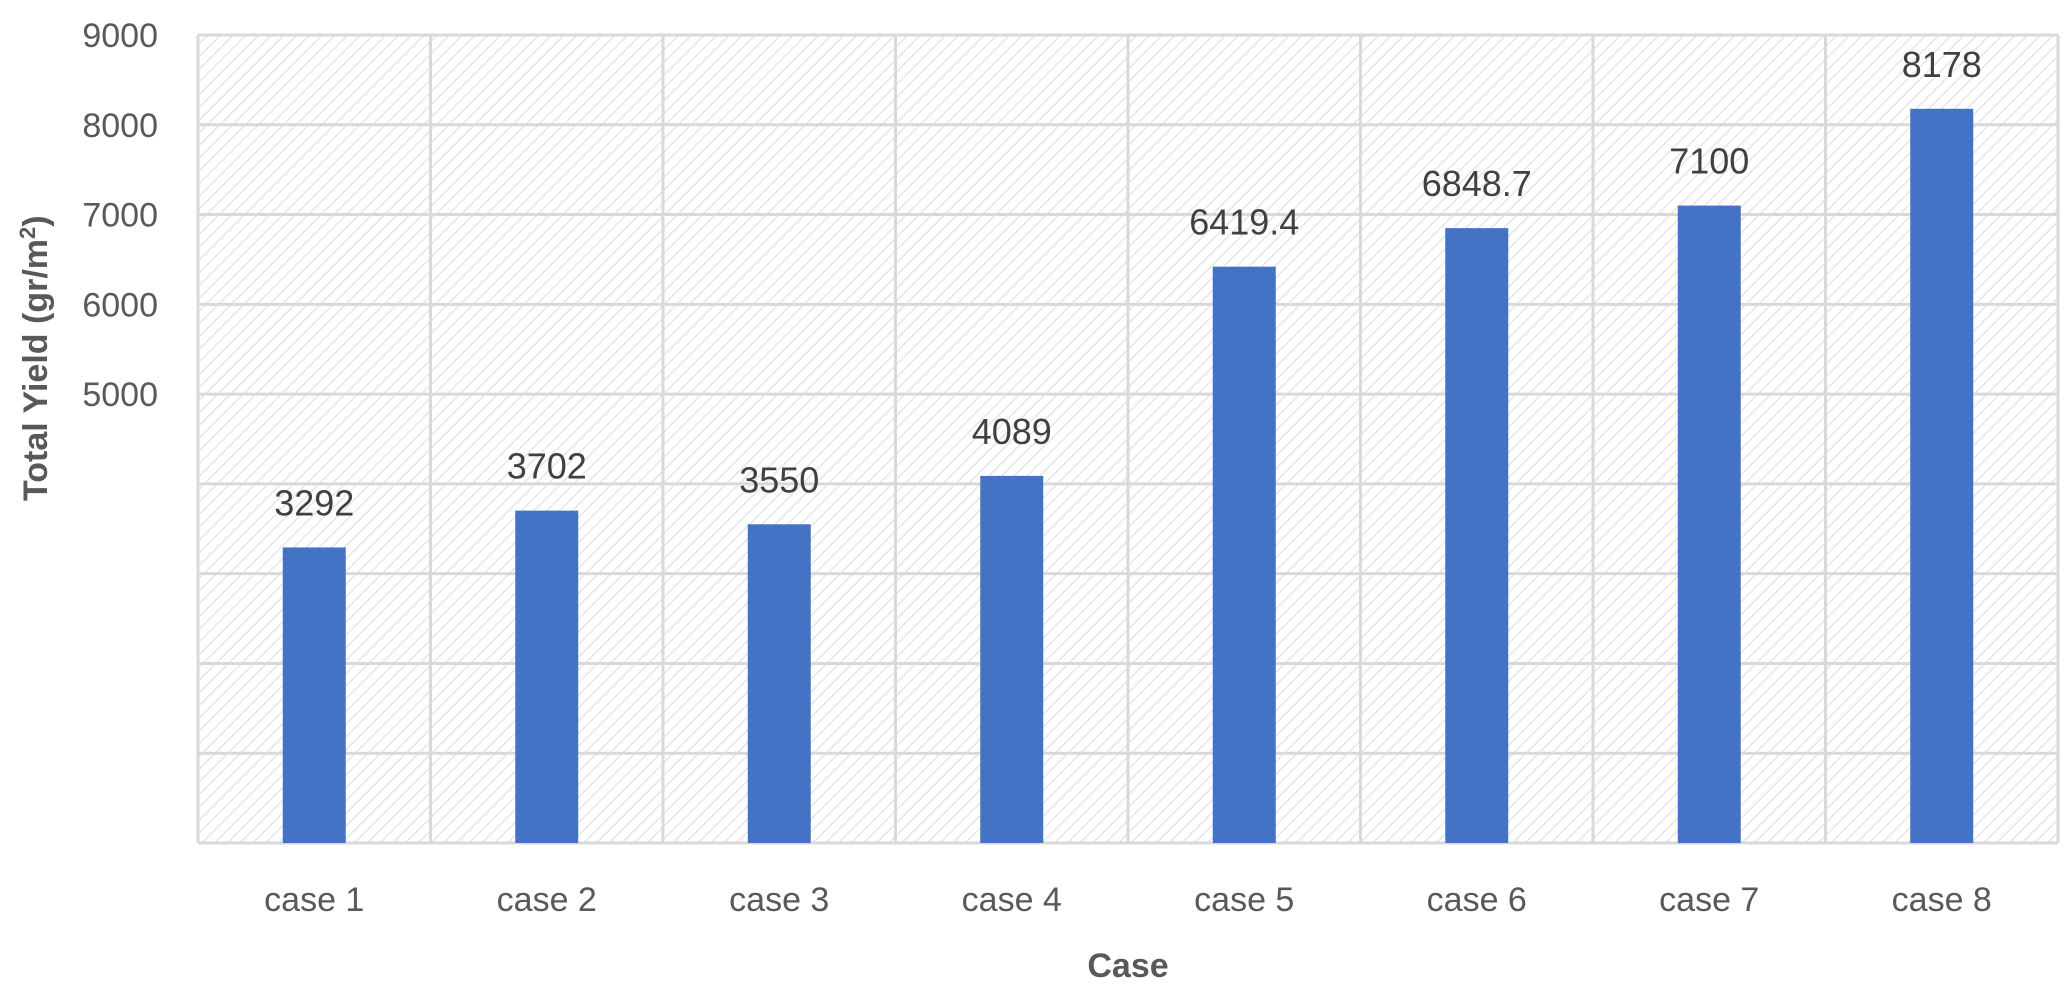  Describe the element at coordinates (1012, 431) in the screenshot. I see `data-label-4: 4089` at that location.